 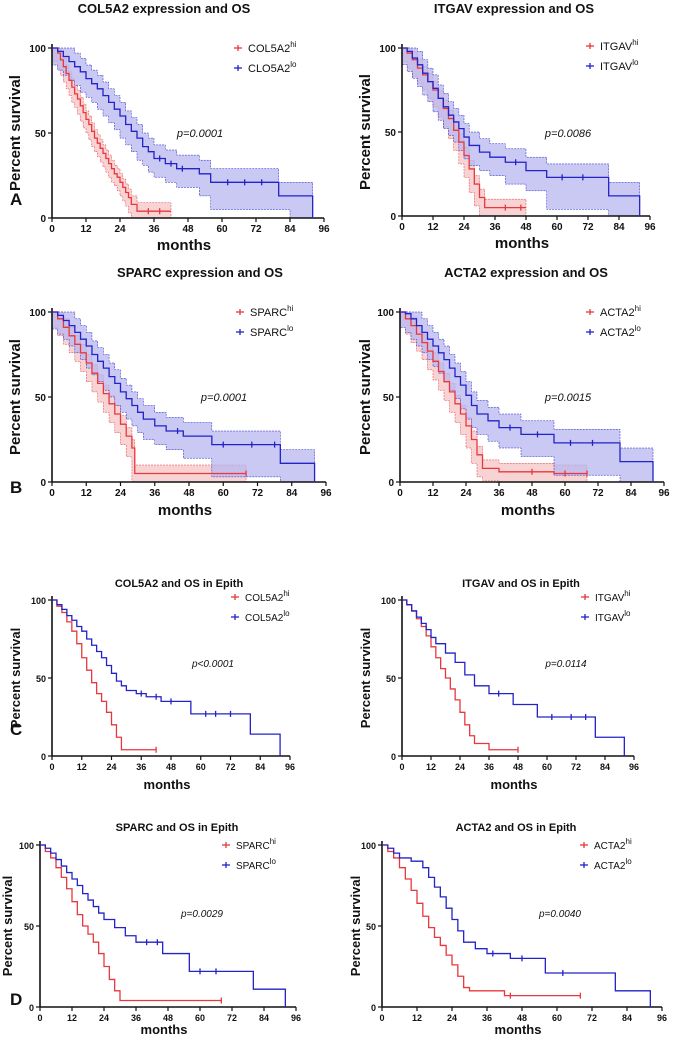 I want to click on p-value: p=0.0001, so click(x=223, y=398).